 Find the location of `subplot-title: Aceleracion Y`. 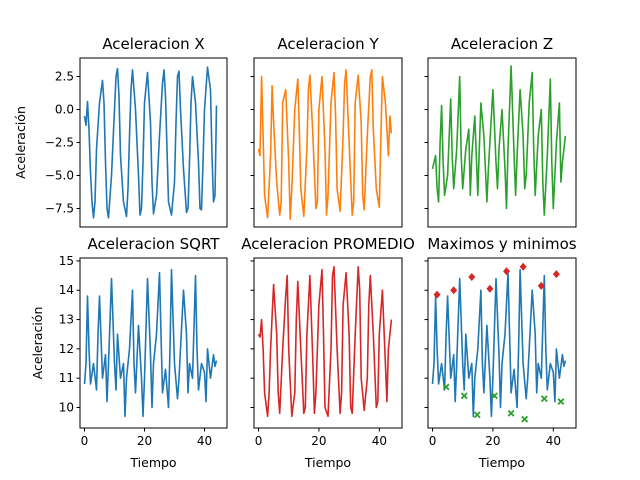

subplot-title: Aceleracion Y is located at coordinates (328, 44).